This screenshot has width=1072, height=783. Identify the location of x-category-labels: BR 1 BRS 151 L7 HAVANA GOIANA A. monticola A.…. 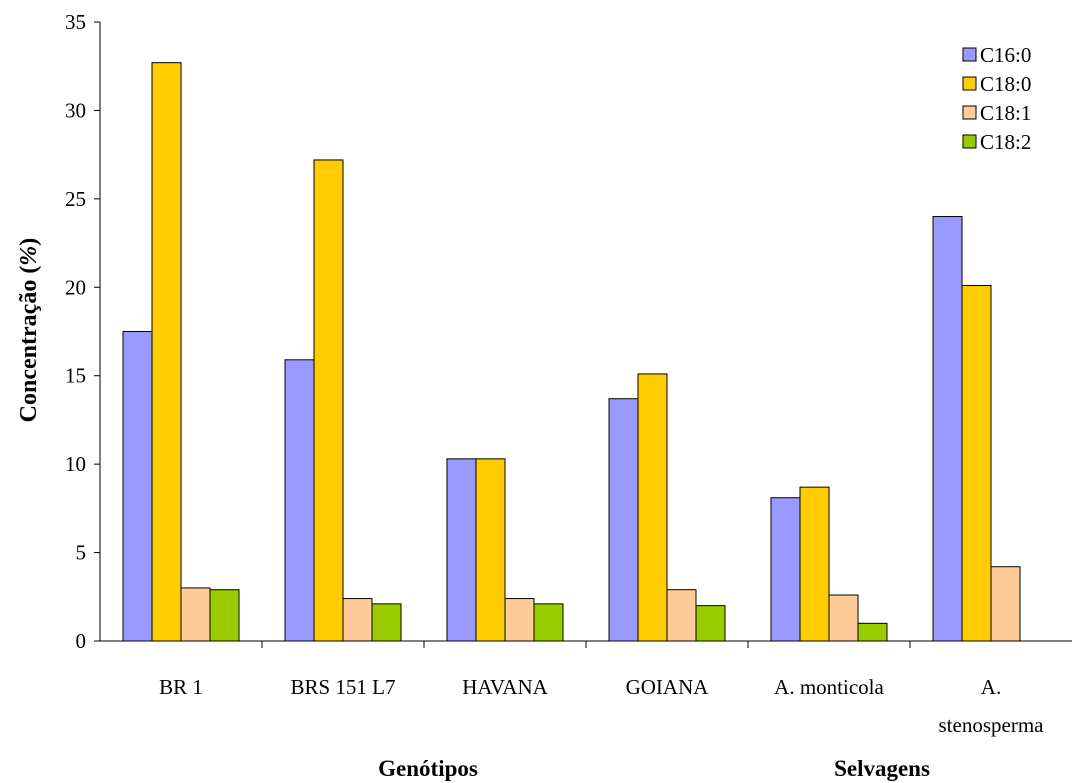
(601, 706).